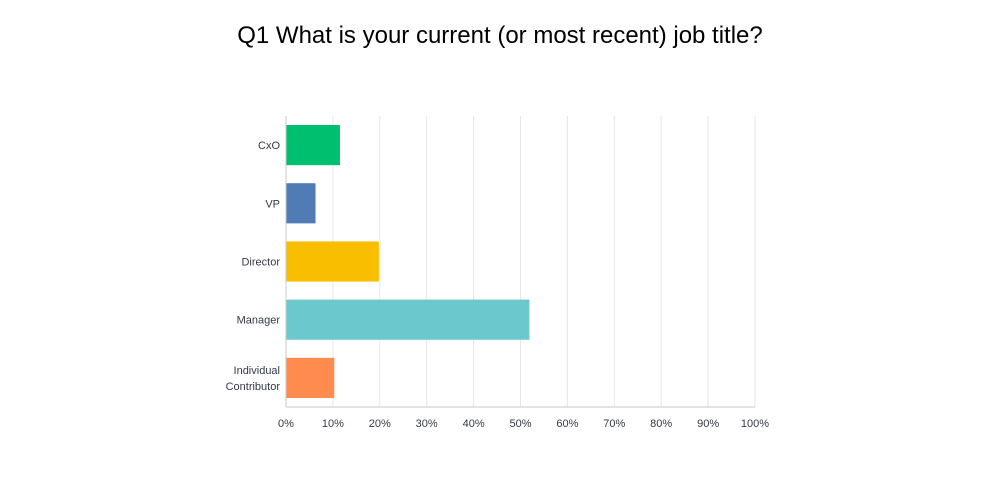  Describe the element at coordinates (427, 424) in the screenshot. I see `x-tick-label: 30%` at that location.